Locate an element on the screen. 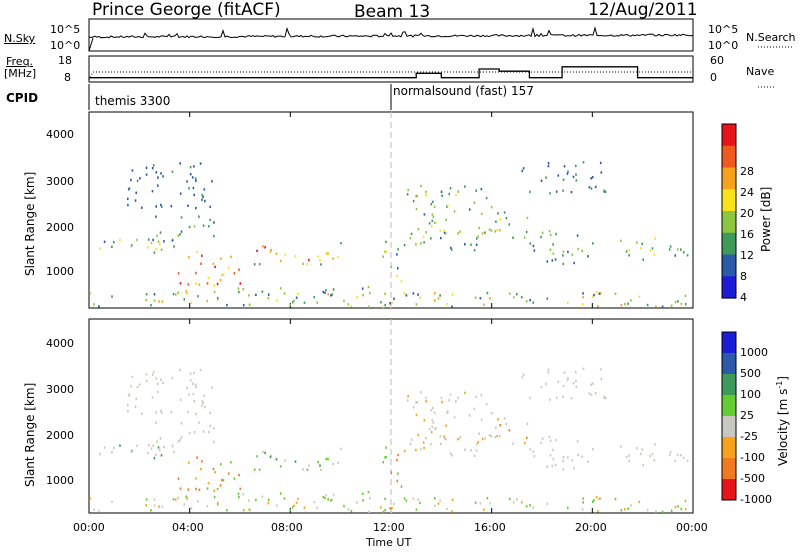 This screenshot has width=800, height=554. noise-right-tick-bottom: 10^0 is located at coordinates (723, 45).